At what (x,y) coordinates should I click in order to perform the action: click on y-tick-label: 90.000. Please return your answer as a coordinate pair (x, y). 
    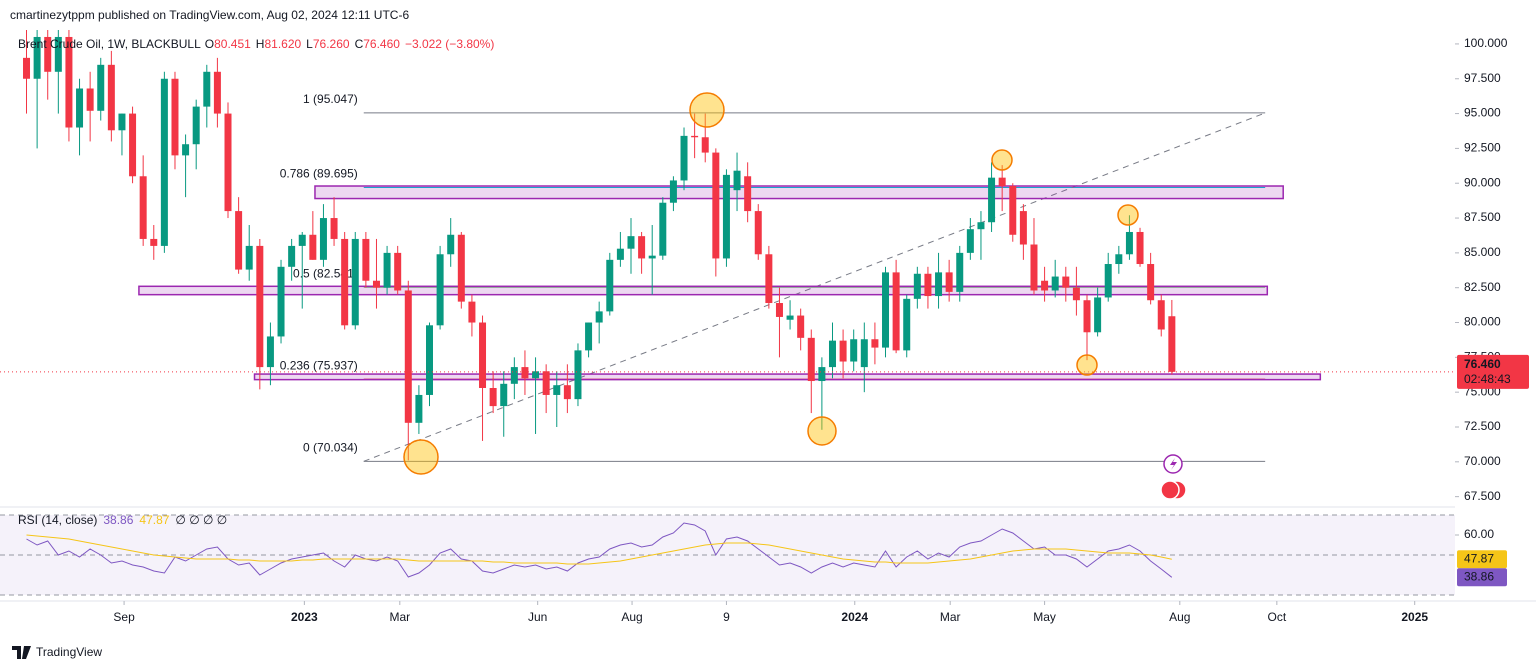
    Looking at the image, I should click on (1482, 182).